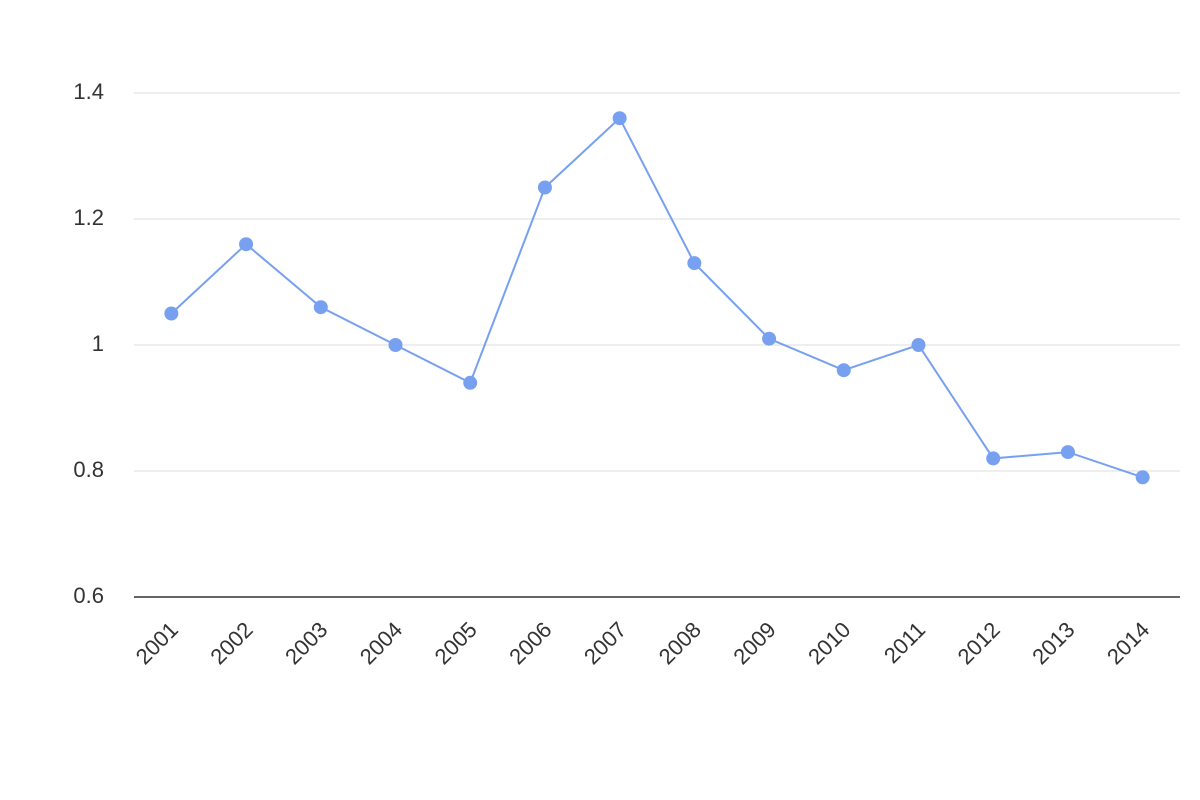 The height and width of the screenshot is (800, 1200). I want to click on y-tick-label: 0.8, so click(88, 469).